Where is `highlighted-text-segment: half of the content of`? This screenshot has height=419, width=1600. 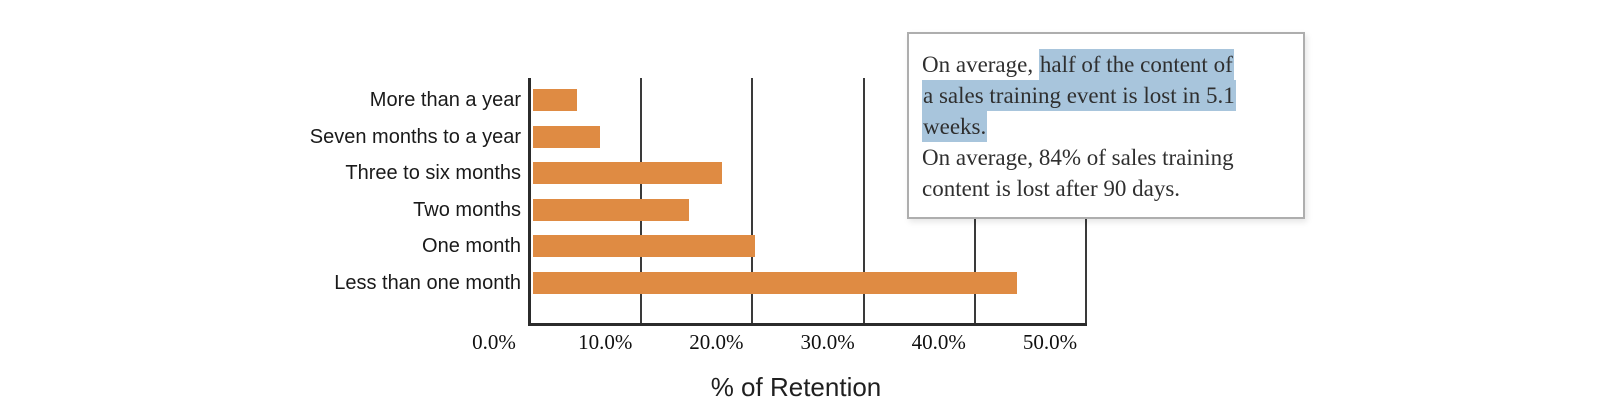 highlighted-text-segment: half of the content of is located at coordinates (1136, 64).